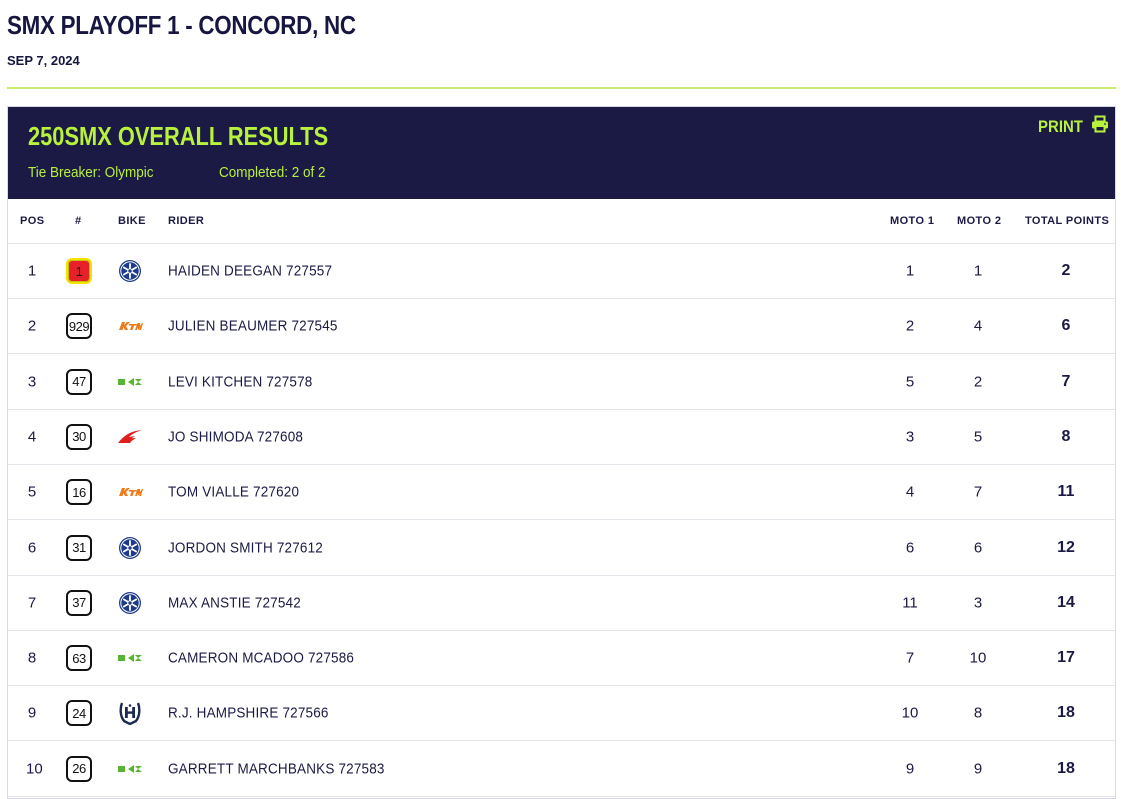 The image size is (1121, 799). I want to click on moto1-result: 11, so click(910, 603).